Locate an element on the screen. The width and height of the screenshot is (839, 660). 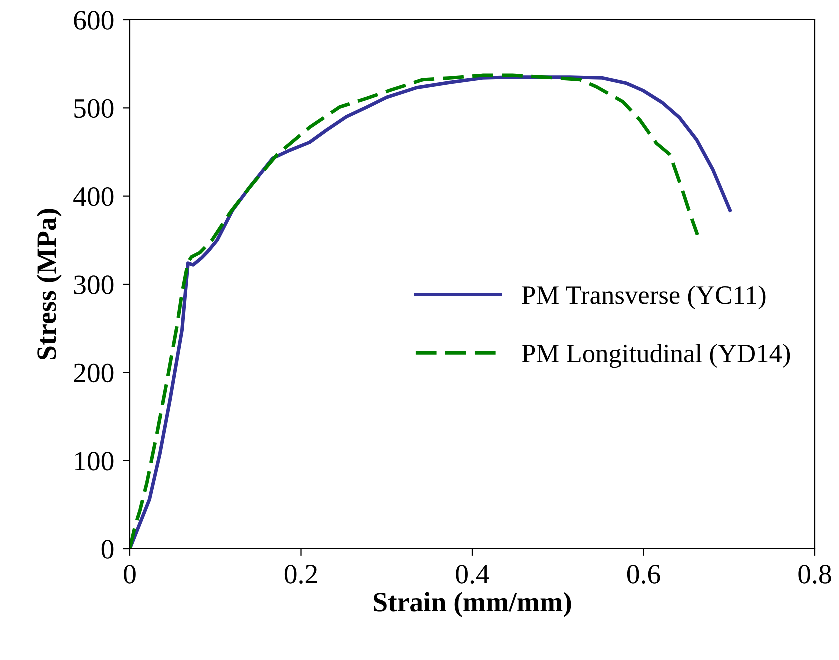
x-tick-label: 0.6 is located at coordinates (643, 574).